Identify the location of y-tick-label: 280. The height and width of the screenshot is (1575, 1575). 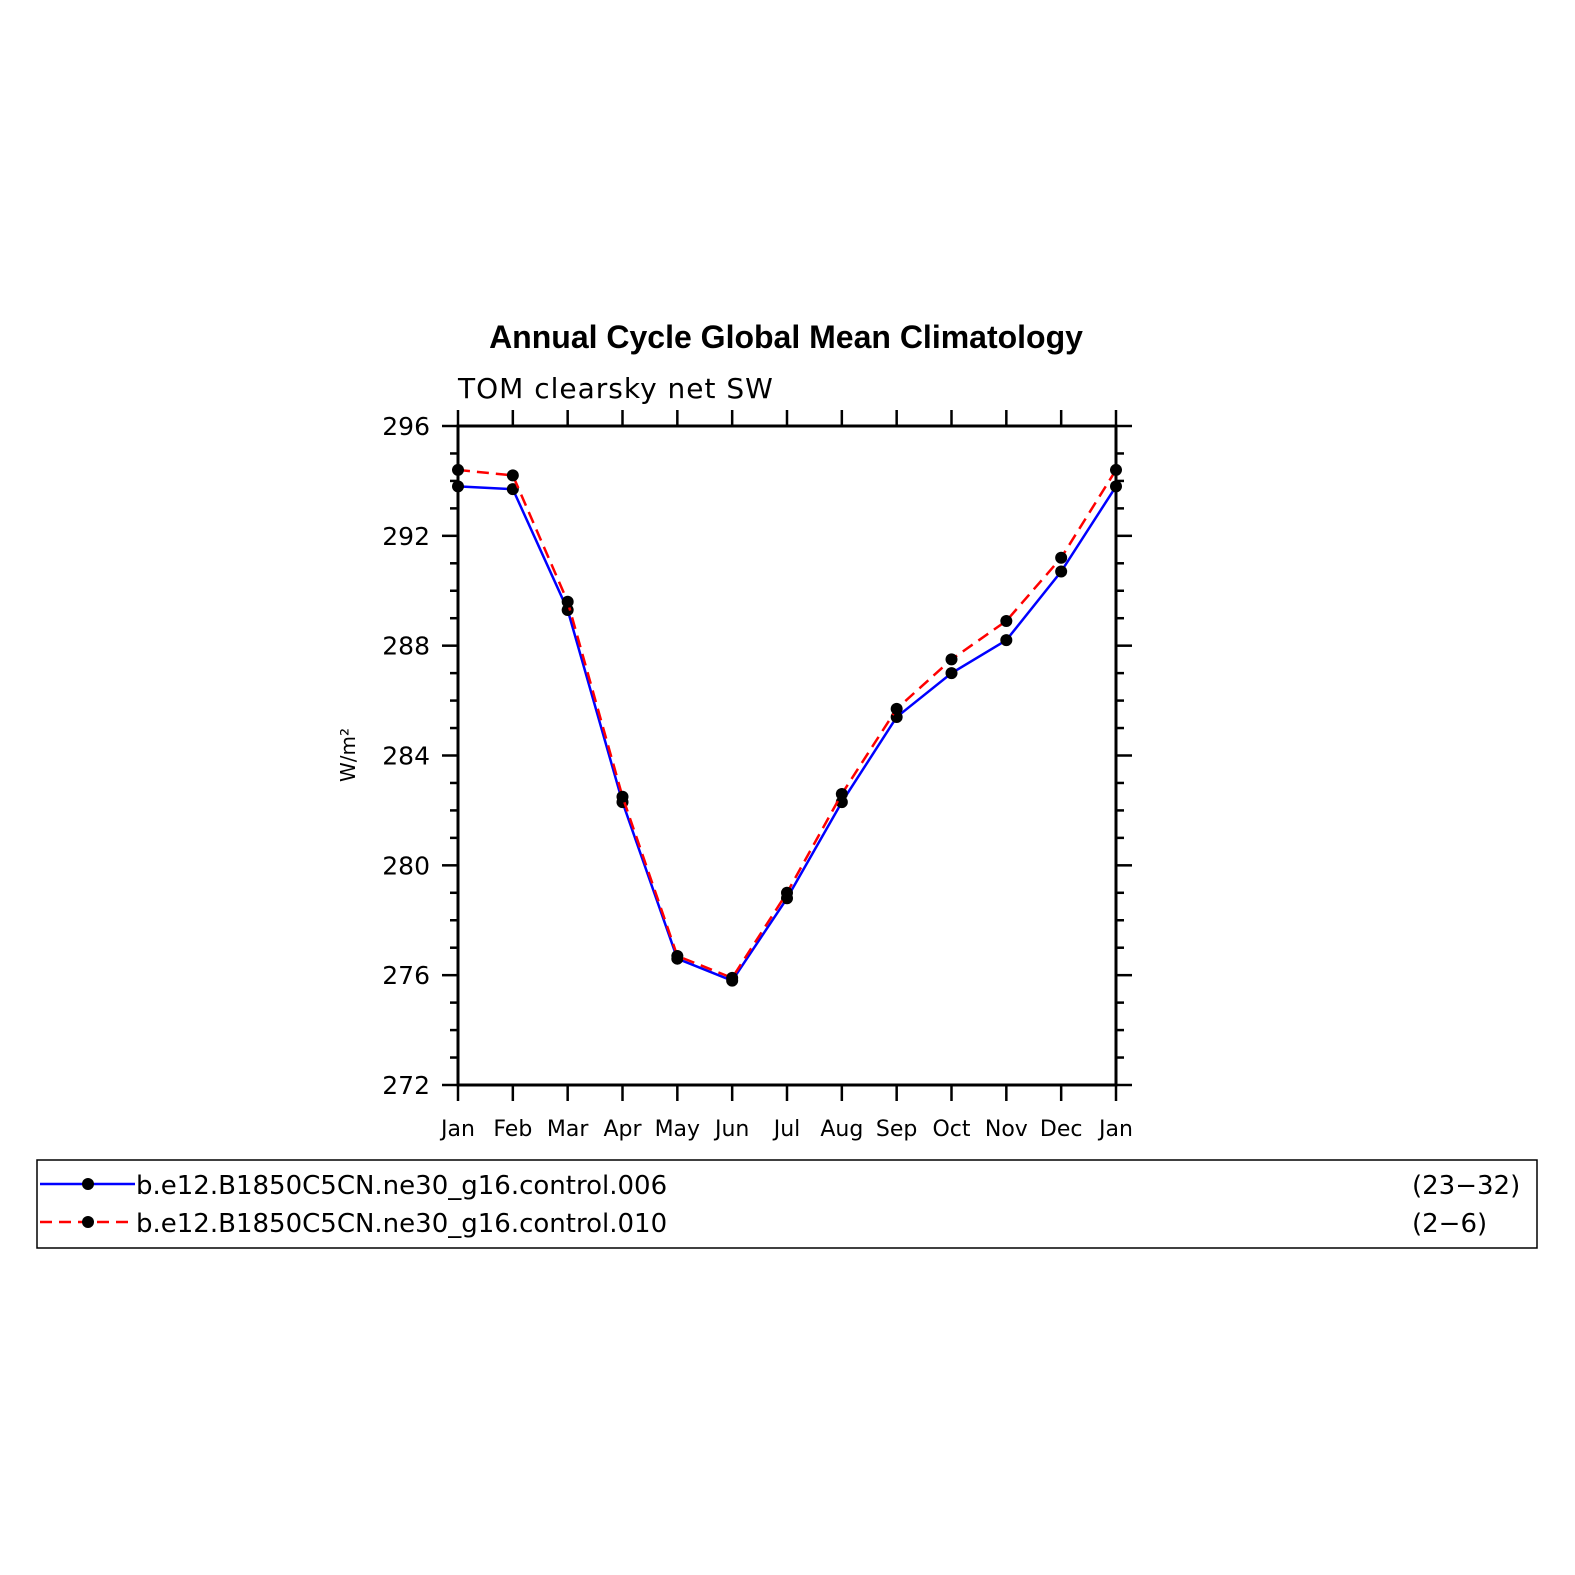
(406, 865).